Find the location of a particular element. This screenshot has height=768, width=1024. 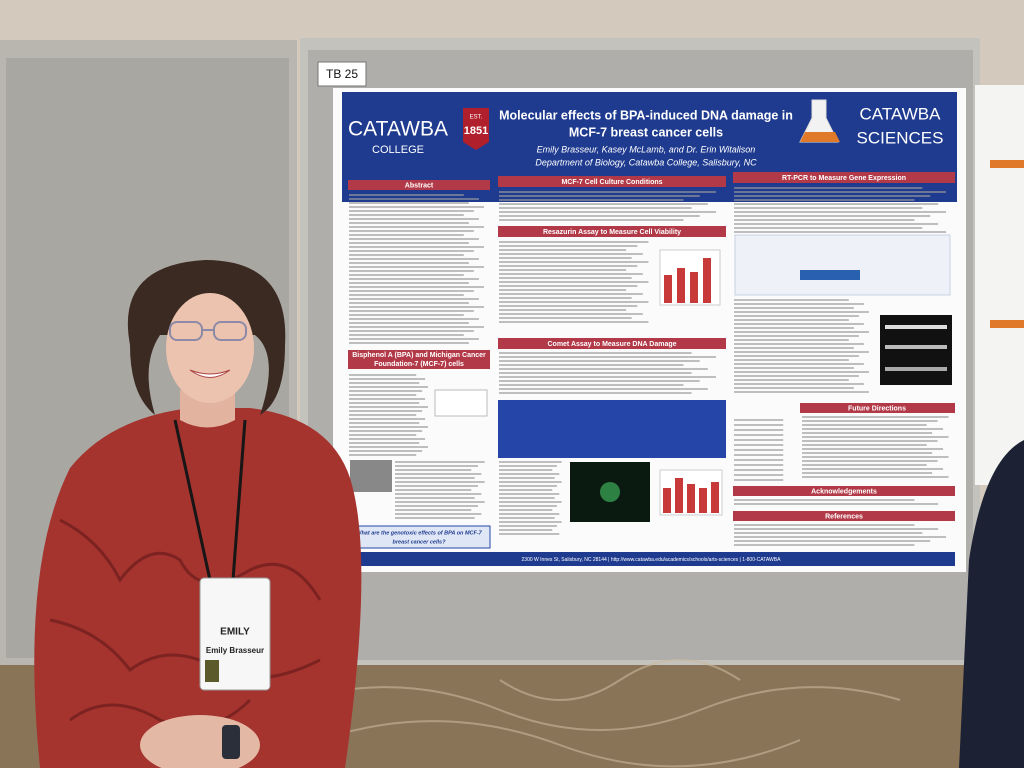

question: breast cancer cells? is located at coordinates (420, 542).